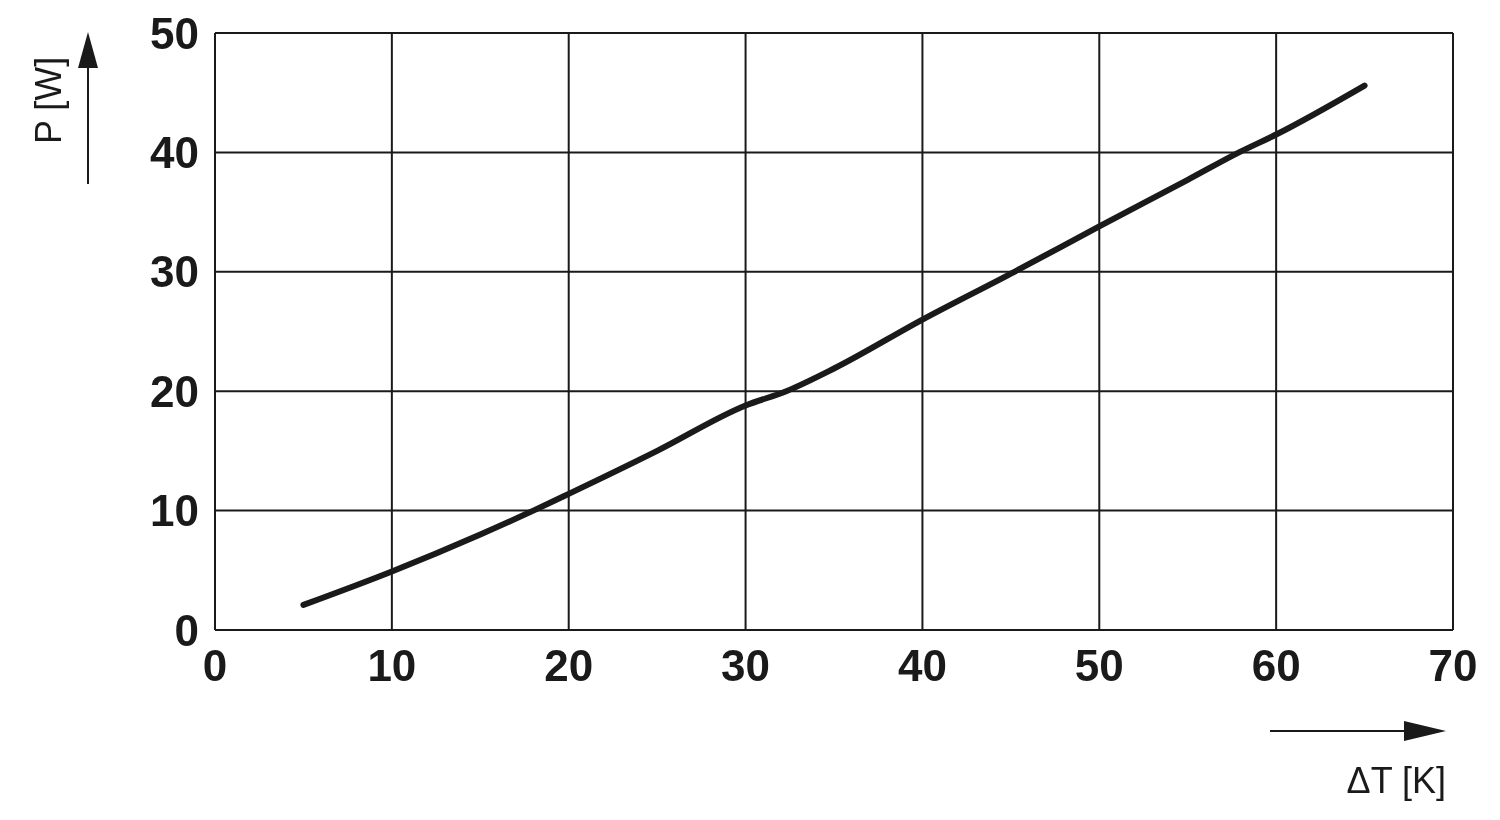 Image resolution: width=1500 pixels, height=820 pixels. What do you see at coordinates (174, 153) in the screenshot?
I see `y-tick-label: 40` at bounding box center [174, 153].